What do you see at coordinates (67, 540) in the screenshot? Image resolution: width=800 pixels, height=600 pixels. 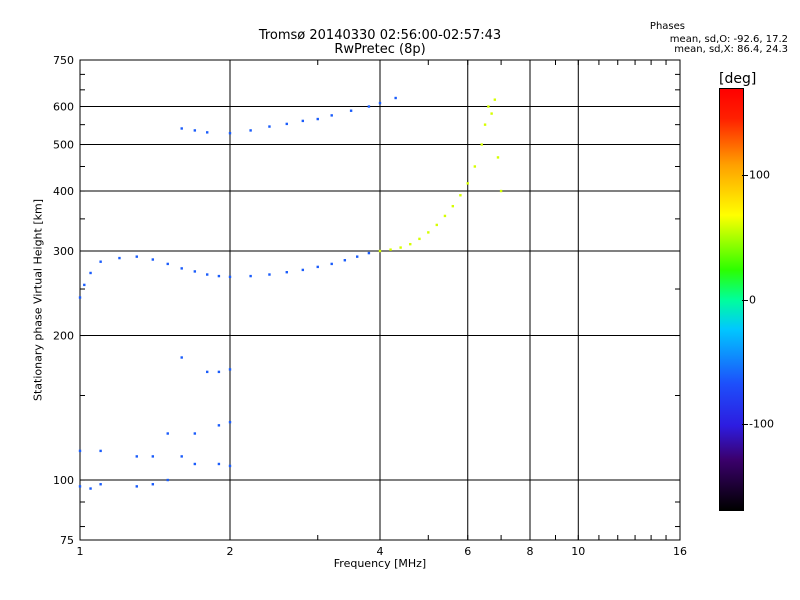 I see `y-tick-label: 75` at bounding box center [67, 540].